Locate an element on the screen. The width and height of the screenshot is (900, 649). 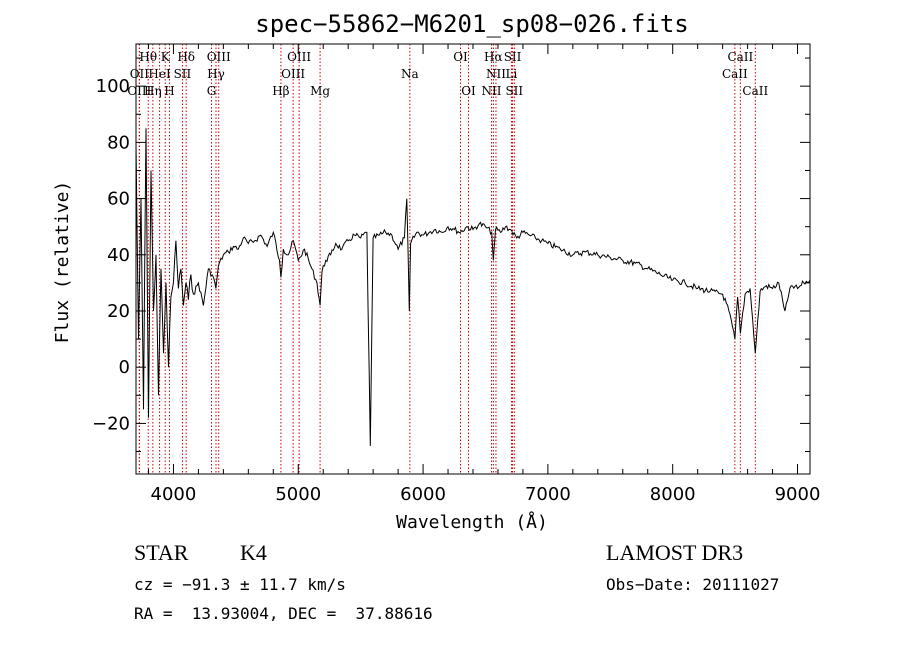
y-tick-label: 100 is located at coordinates (113, 86).